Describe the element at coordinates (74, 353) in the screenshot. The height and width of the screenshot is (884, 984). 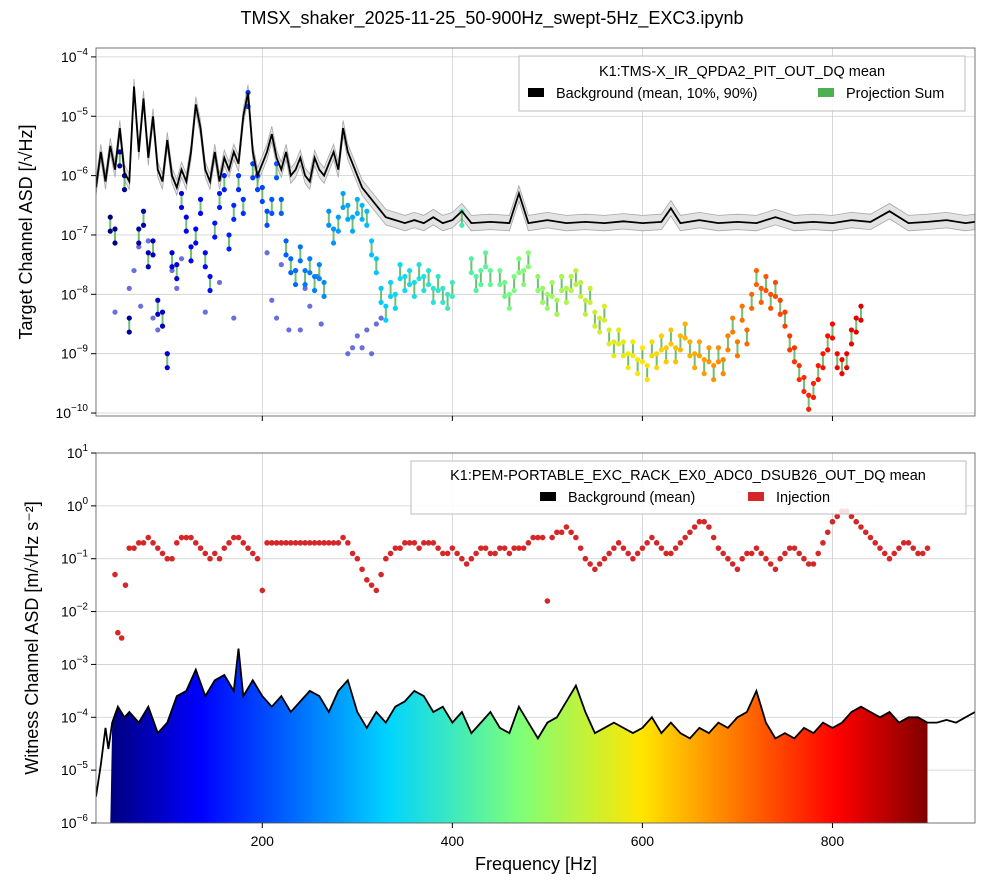
I see `y-tick-label: 10−9` at that location.